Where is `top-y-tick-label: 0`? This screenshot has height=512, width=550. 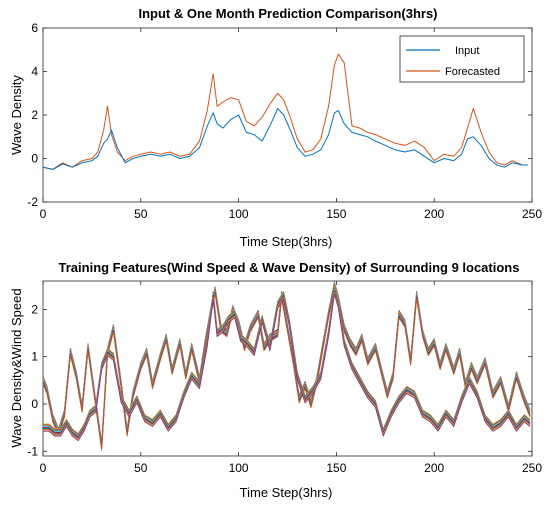 top-y-tick-label: 0 is located at coordinates (34, 159).